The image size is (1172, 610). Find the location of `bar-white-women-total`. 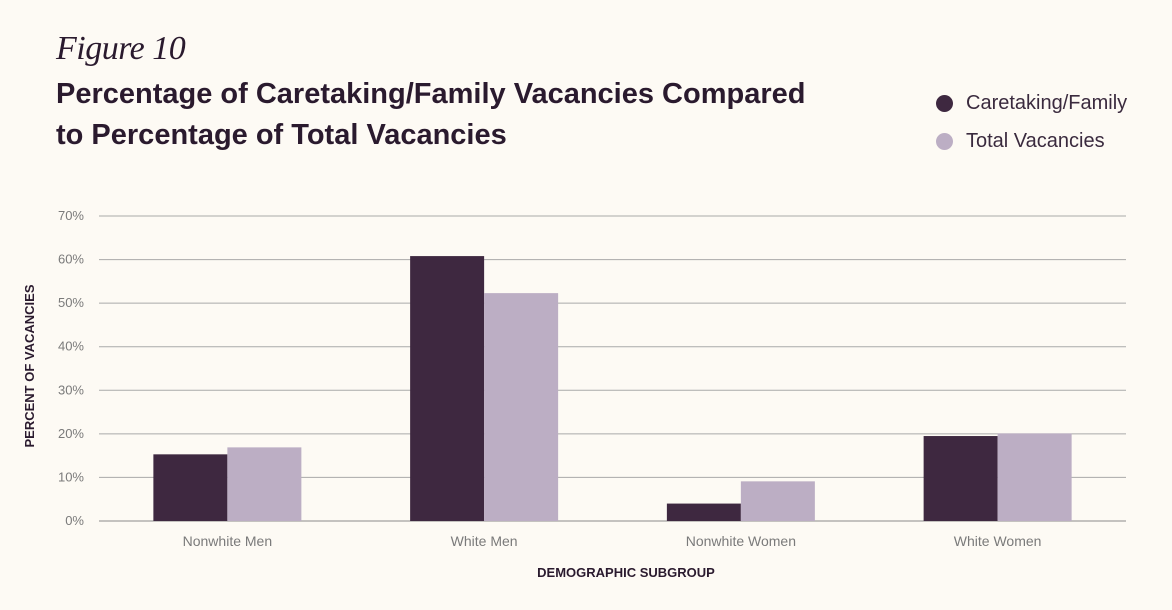

bar-white-women-total is located at coordinates (1034, 477).